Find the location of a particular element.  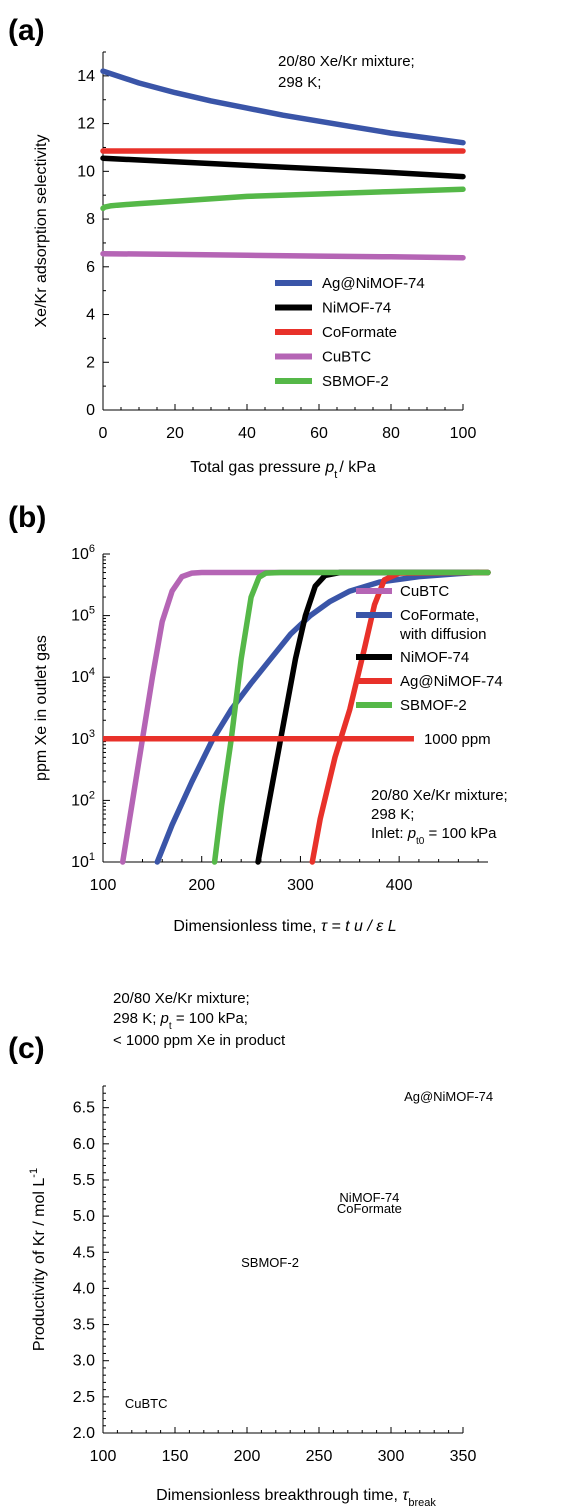

panel-b-legend-entry: CoFormate, is located at coordinates (439, 615).